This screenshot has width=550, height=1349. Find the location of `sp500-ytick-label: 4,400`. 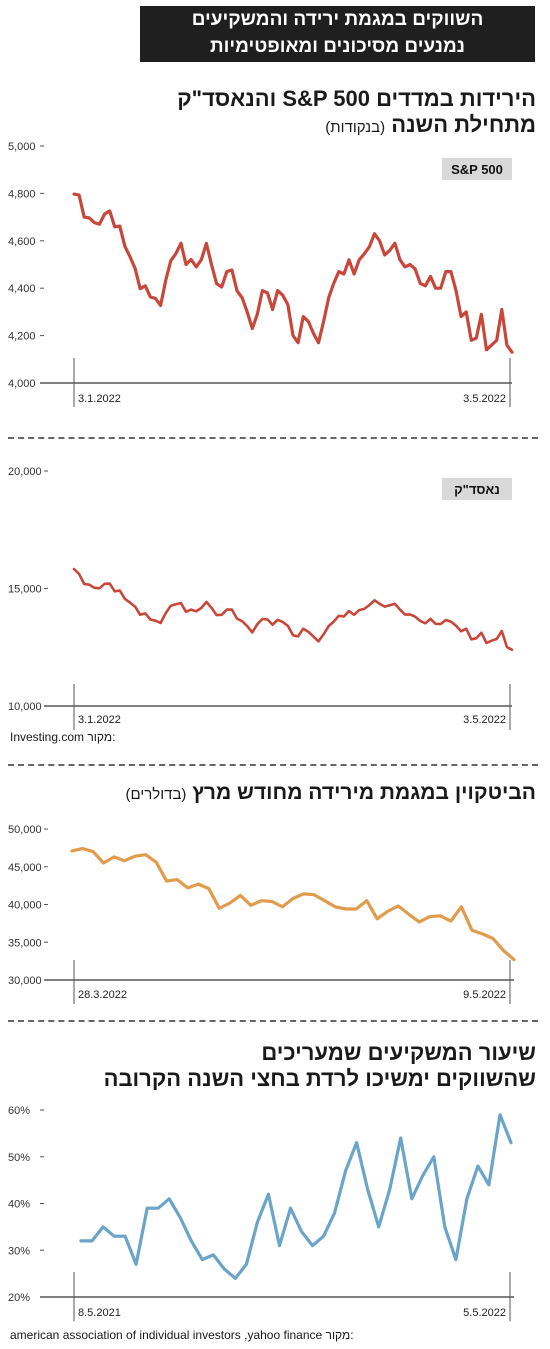

sp500-ytick-label: 4,400 is located at coordinates (22, 289).